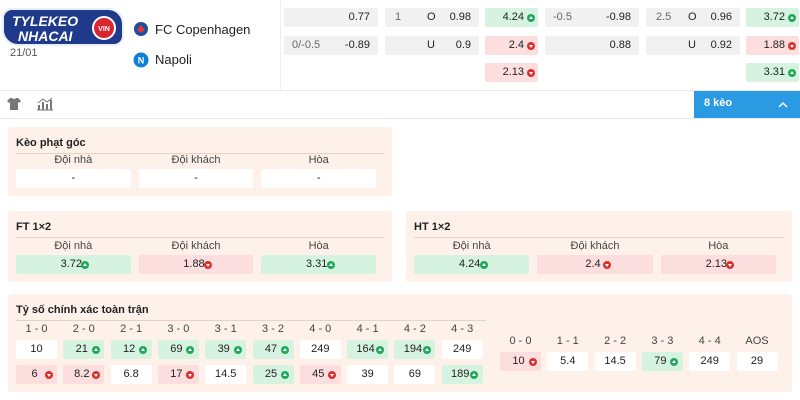 This screenshot has height=400, width=800. I want to click on total-side: U, so click(431, 45).